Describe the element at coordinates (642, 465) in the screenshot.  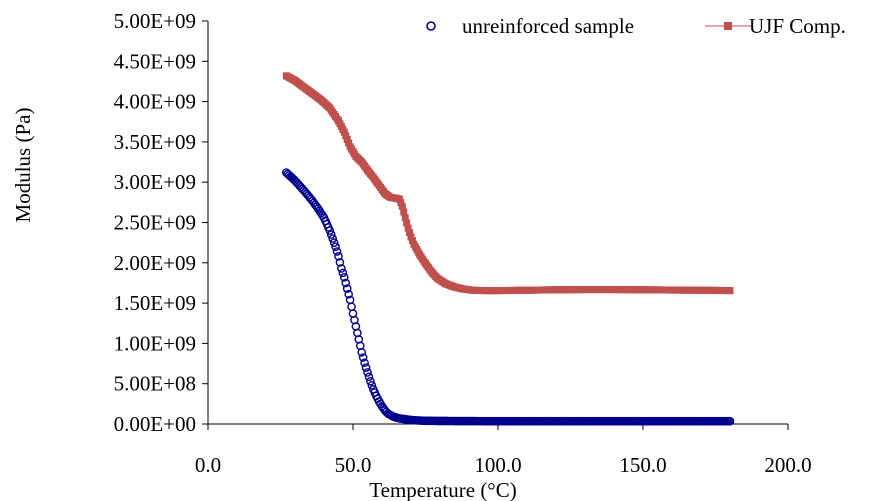
I see `x-tick-label: 150.0` at that location.